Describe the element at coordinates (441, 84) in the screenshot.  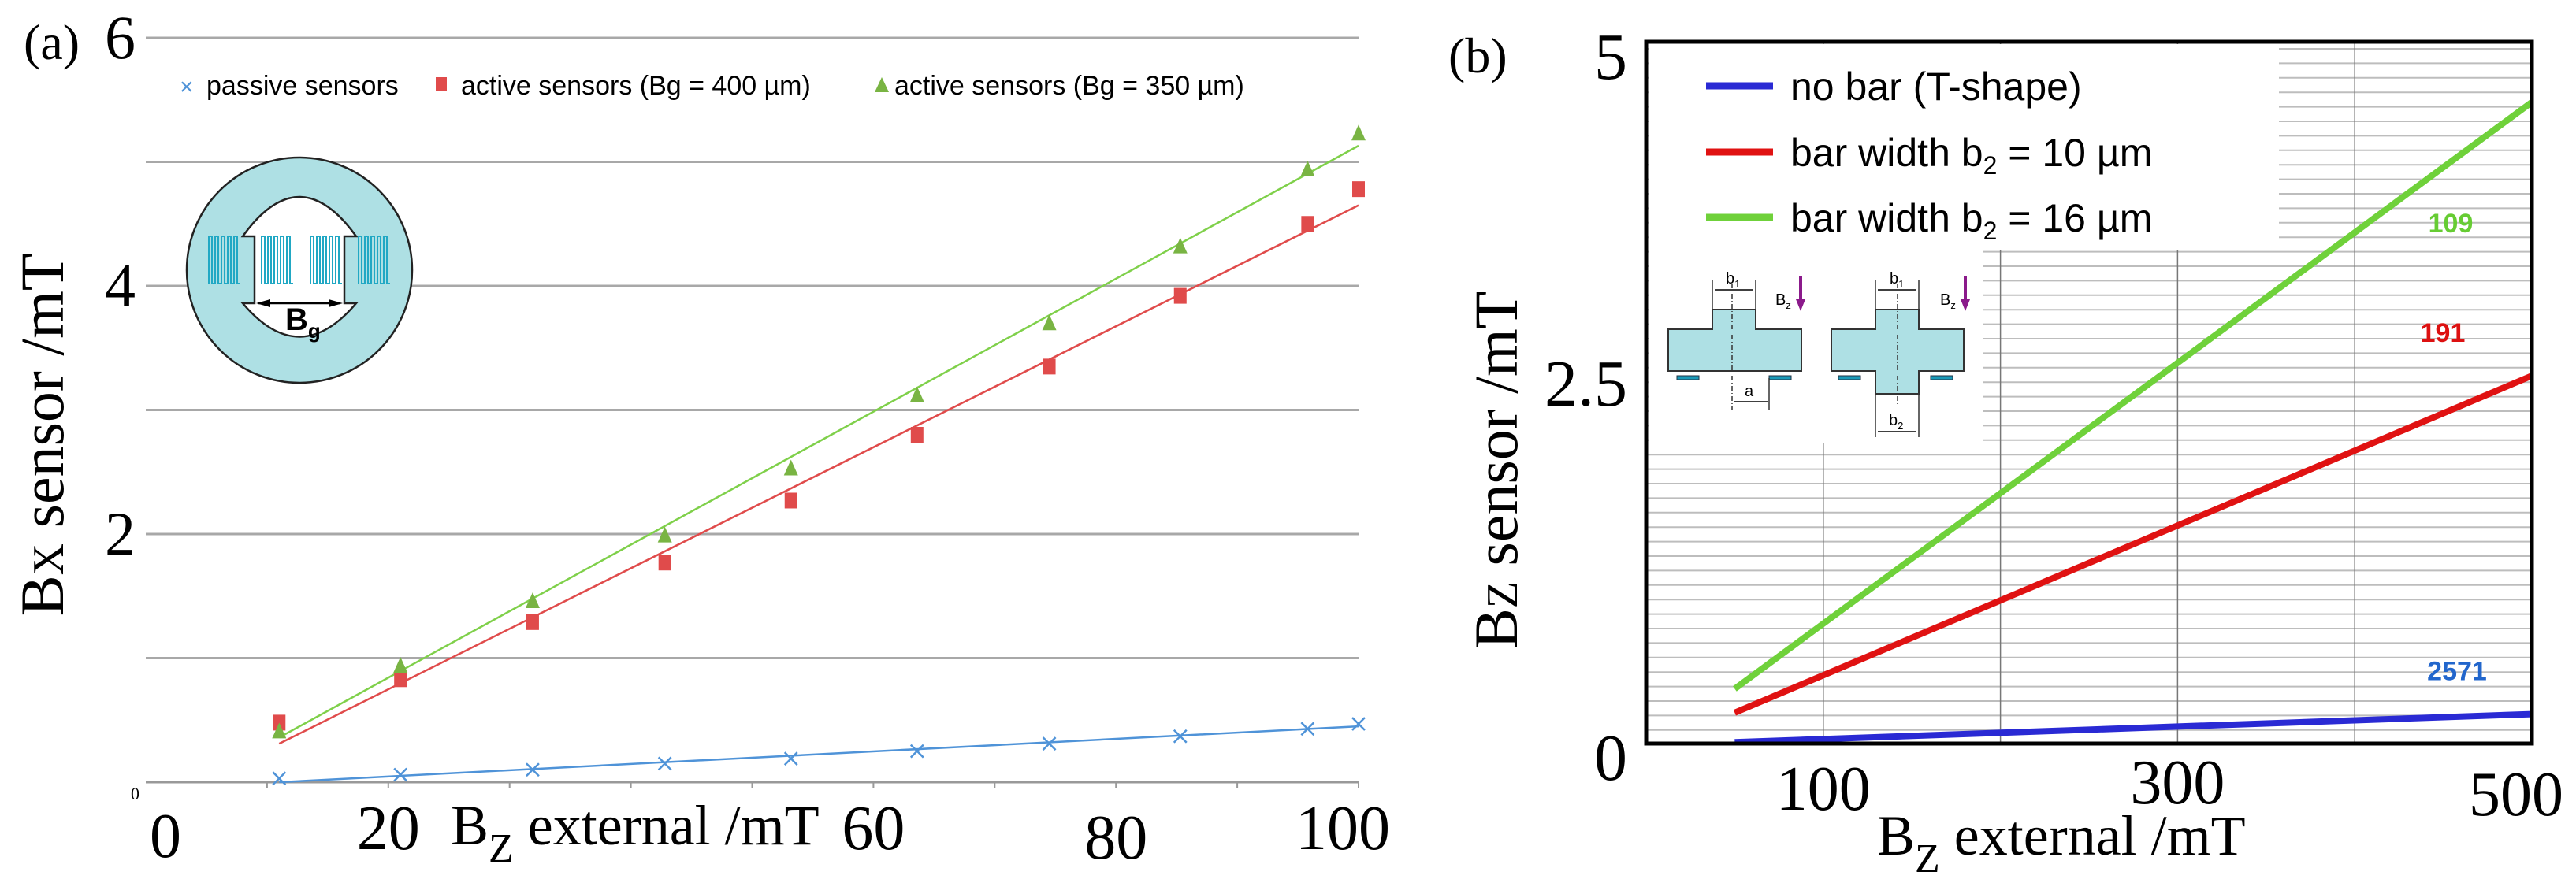
I see `legend-square-marker-icon` at that location.